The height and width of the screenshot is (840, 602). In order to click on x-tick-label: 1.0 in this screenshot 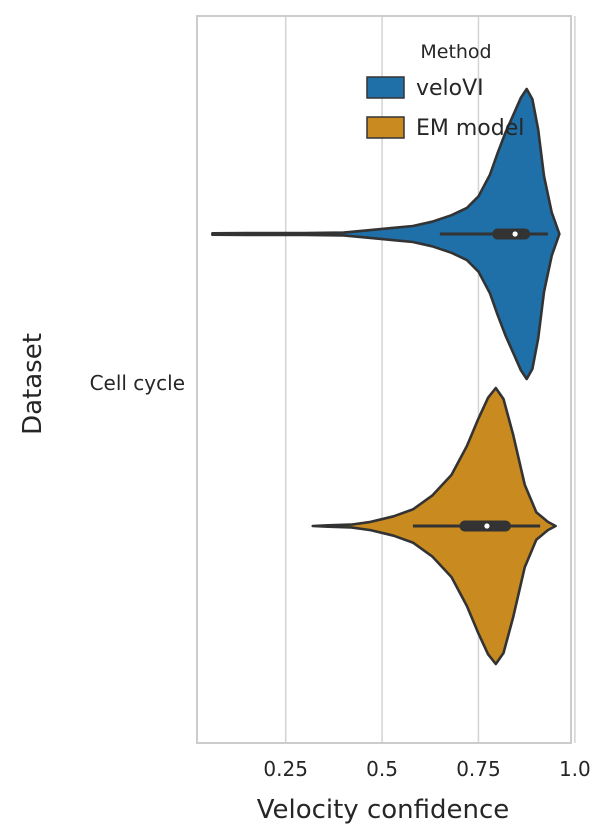, I will do `click(575, 769)`.